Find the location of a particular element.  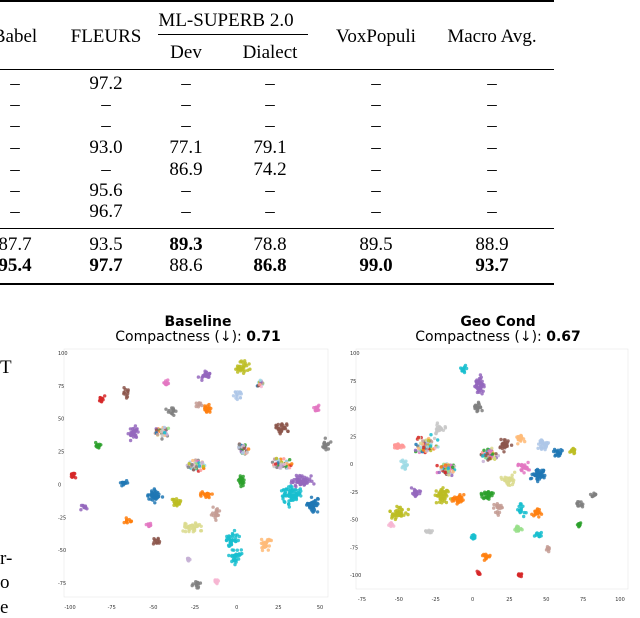

table-cell-voxpopuli: 99.0 is located at coordinates (376, 265).